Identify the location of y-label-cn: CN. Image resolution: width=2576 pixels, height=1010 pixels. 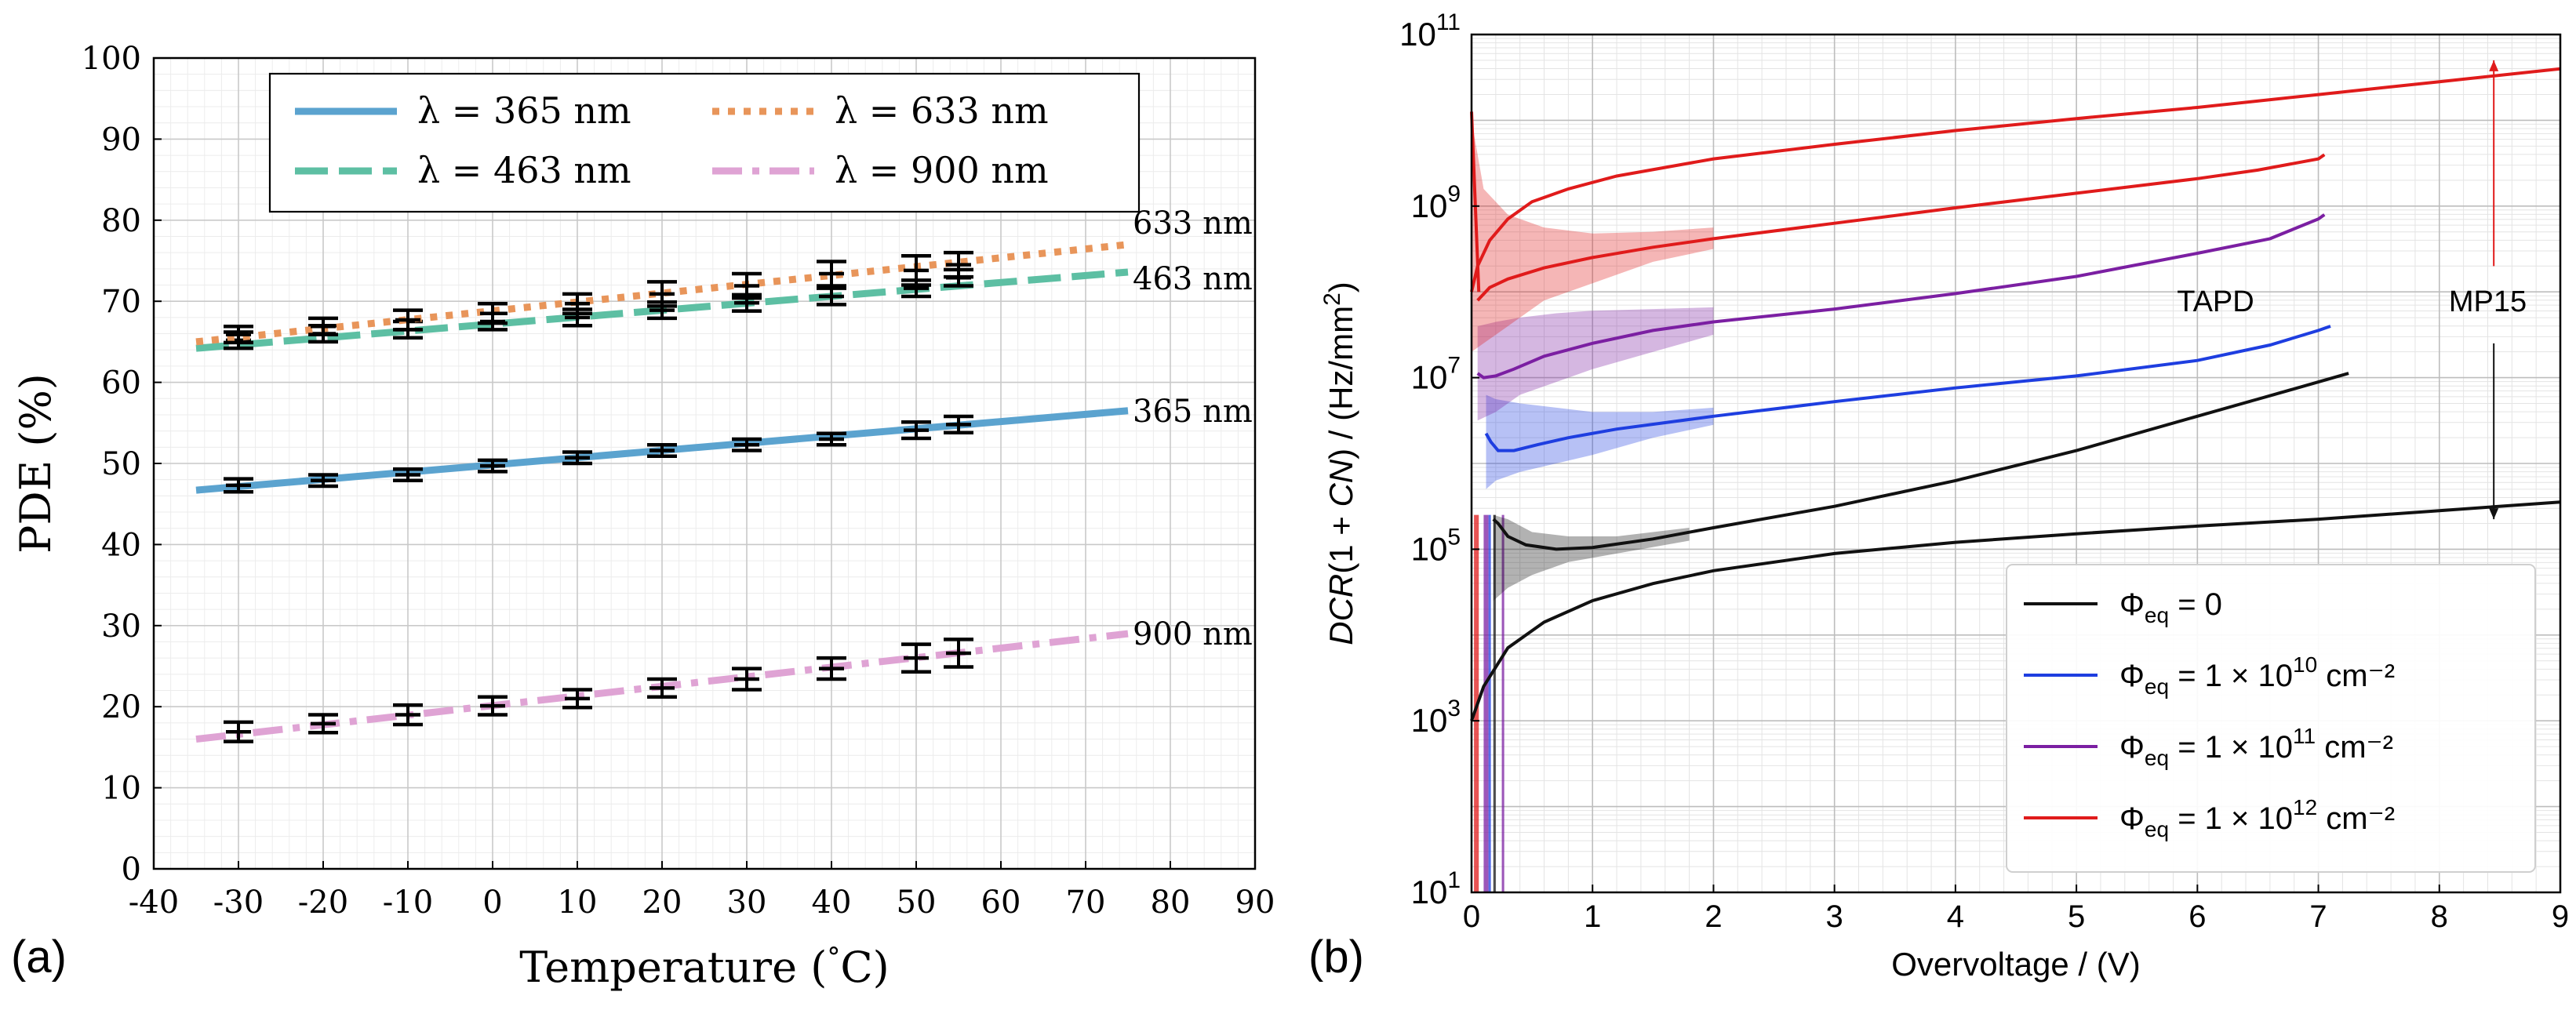
(1341, 483).